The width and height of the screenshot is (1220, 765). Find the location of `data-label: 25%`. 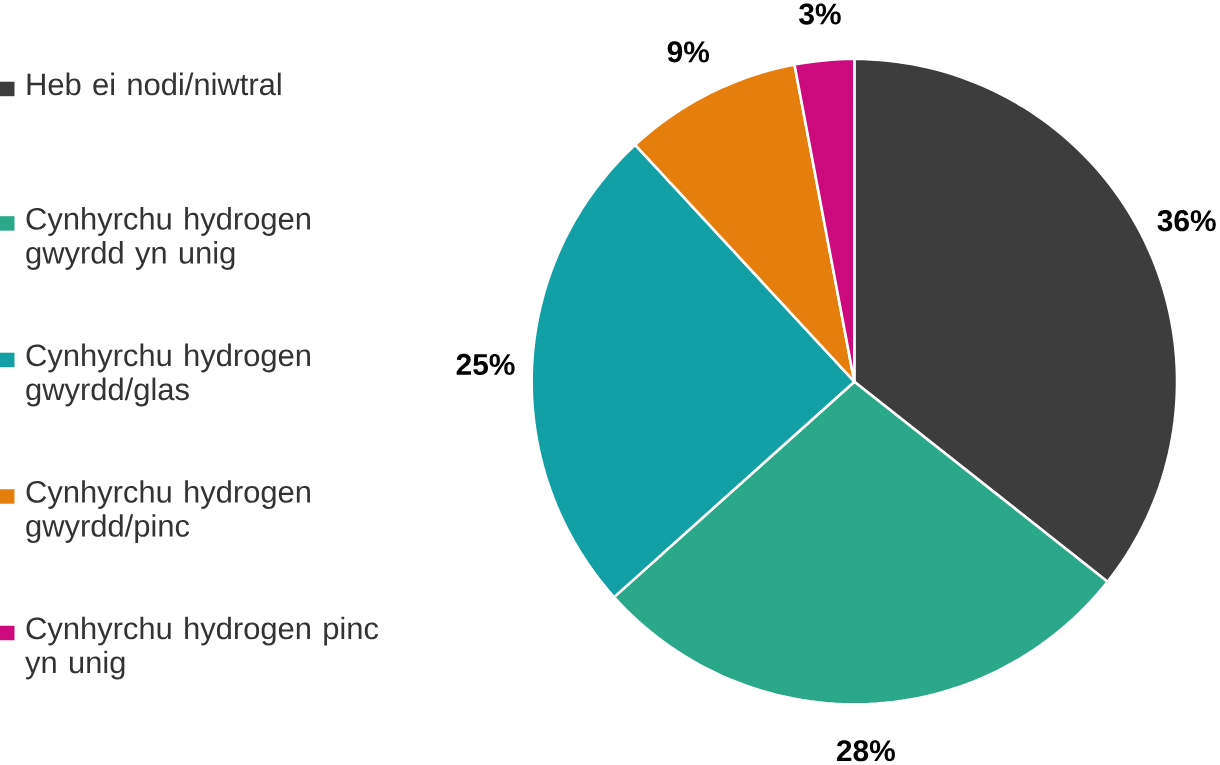

data-label: 25% is located at coordinates (485, 364).